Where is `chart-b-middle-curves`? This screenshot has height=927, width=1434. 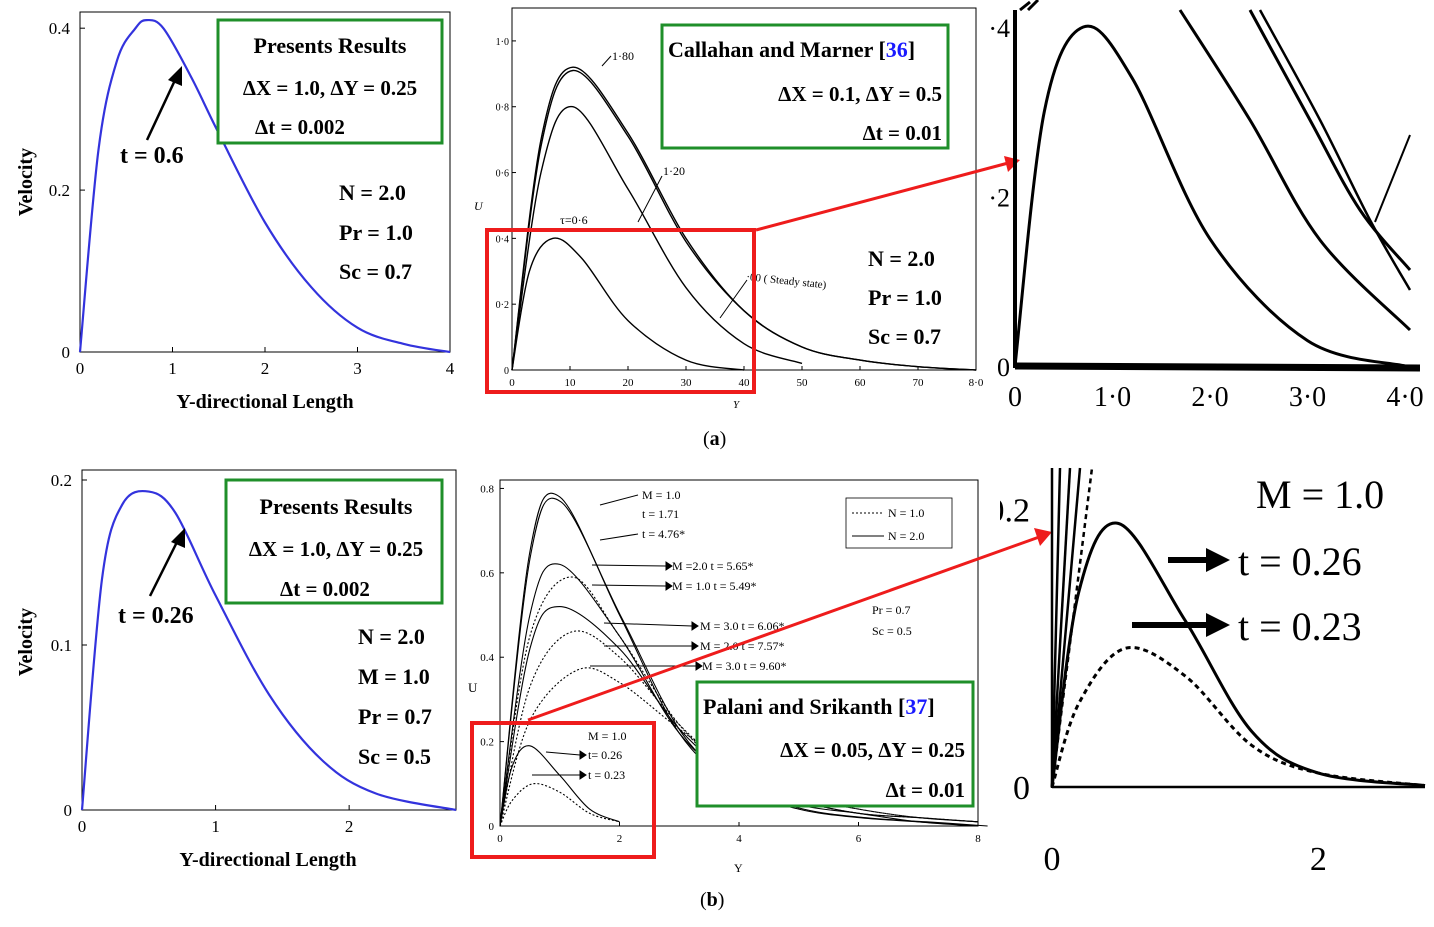 chart-b-middle-curves is located at coordinates (743, 659).